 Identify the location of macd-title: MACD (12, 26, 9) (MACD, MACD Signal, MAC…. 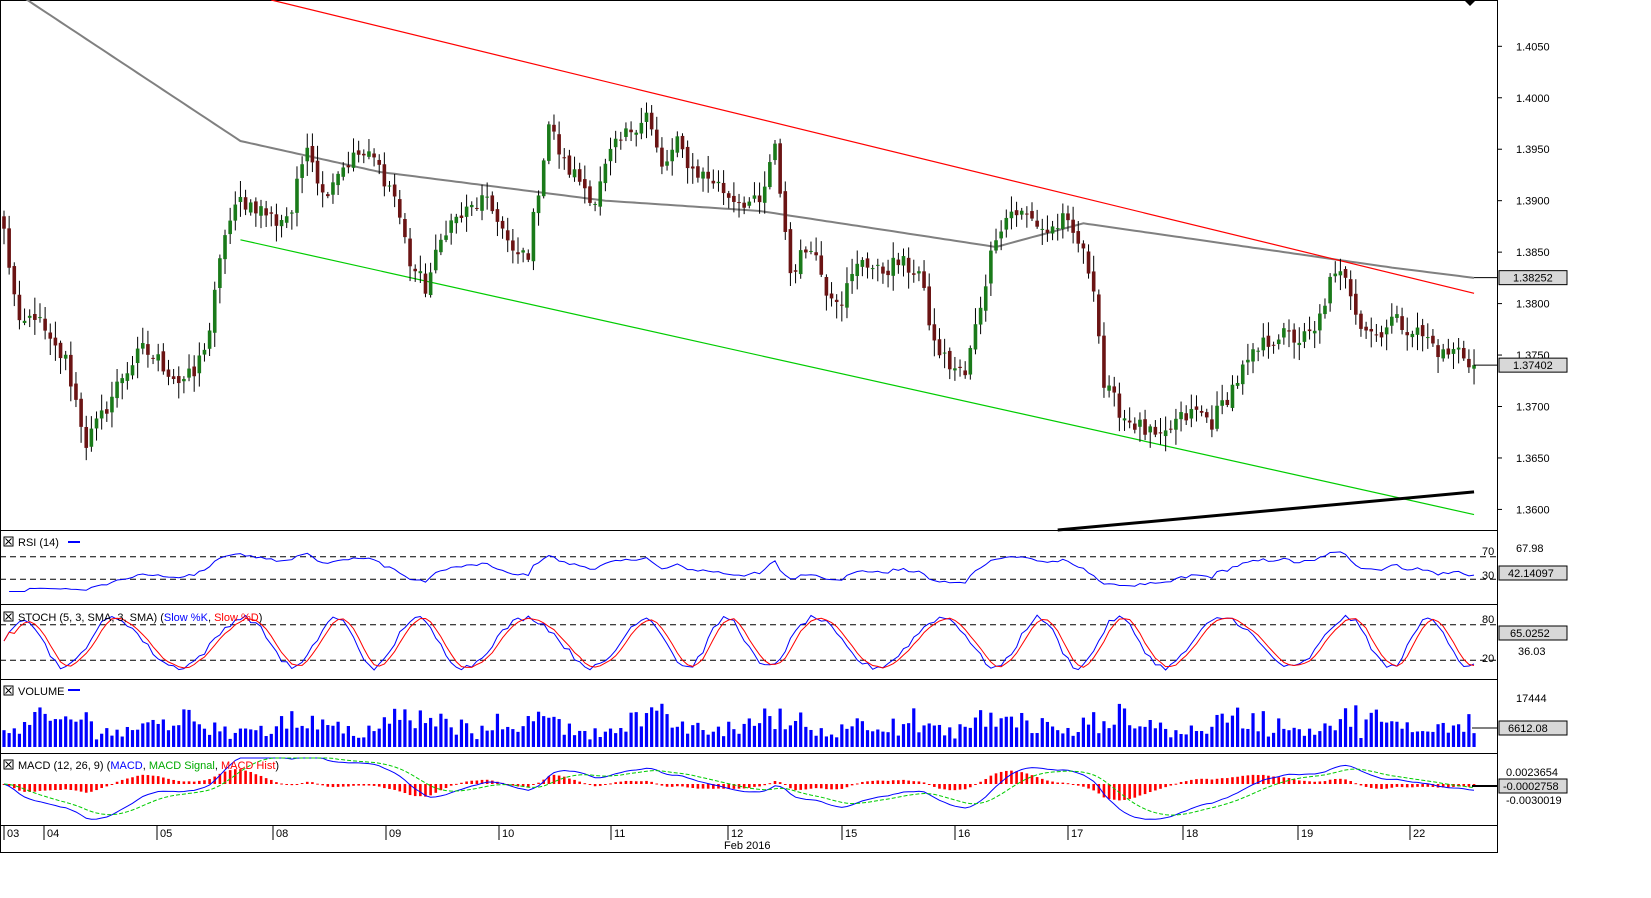
(148, 766).